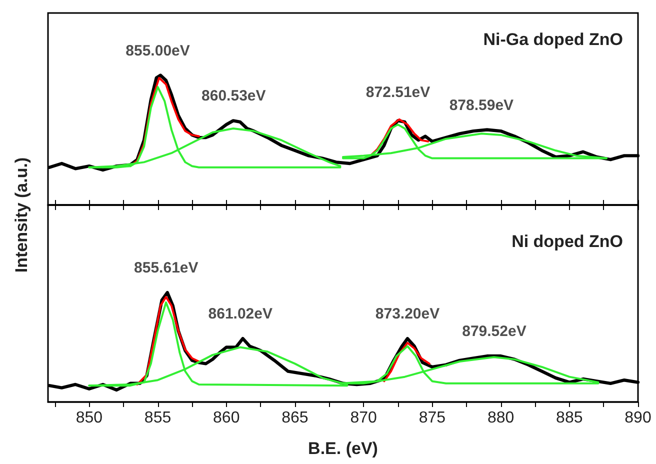 Image resolution: width=656 pixels, height=464 pixels. Describe the element at coordinates (166, 268) in the screenshot. I see `annotation: 855.61eV` at that location.